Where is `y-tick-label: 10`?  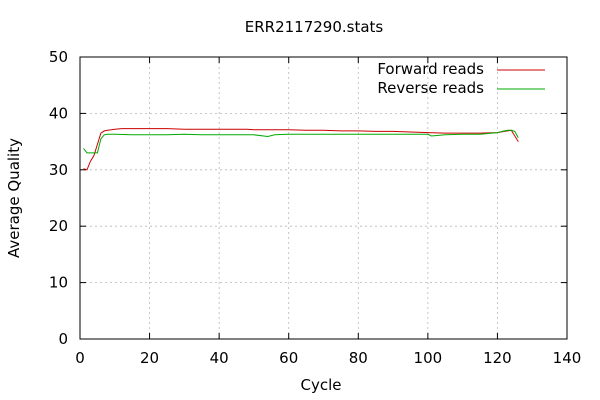 y-tick-label: 10 is located at coordinates (58, 283).